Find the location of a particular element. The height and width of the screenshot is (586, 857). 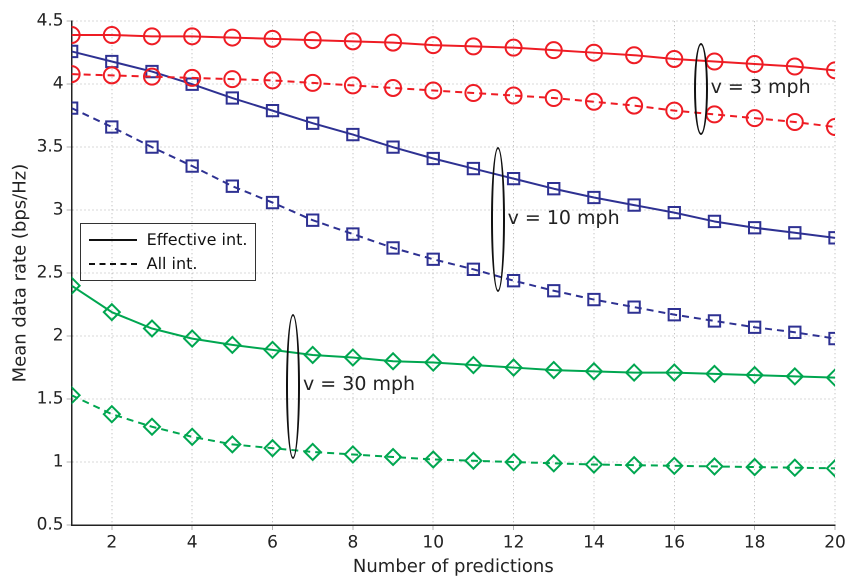

x-tick-label: 4 is located at coordinates (192, 542).